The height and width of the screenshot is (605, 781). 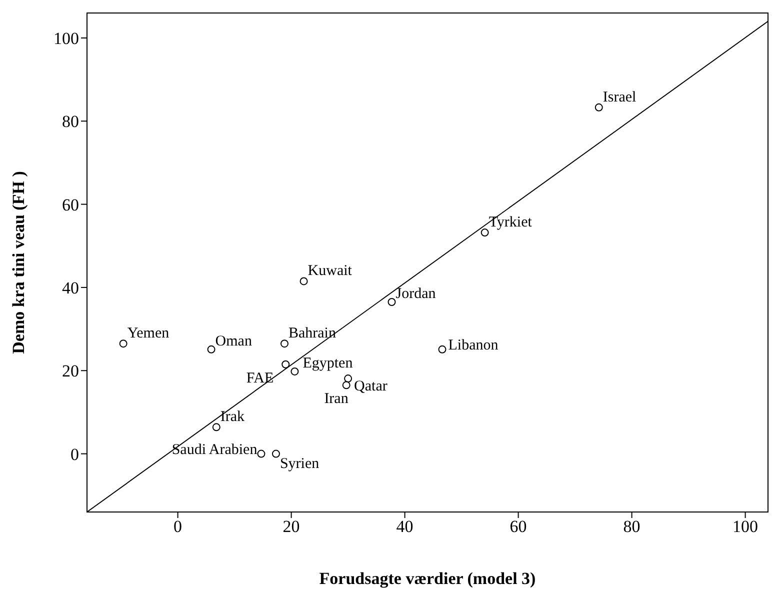 I want to click on annotation: Iran, so click(x=336, y=399).